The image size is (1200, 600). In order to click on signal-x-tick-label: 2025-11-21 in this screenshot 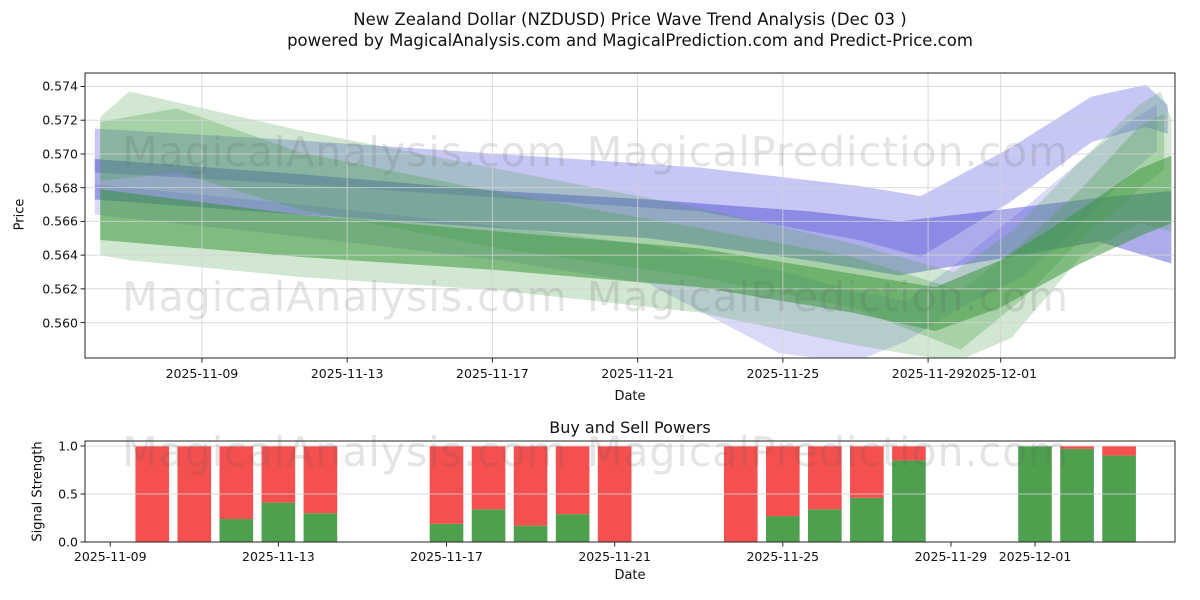, I will do `click(614, 556)`.